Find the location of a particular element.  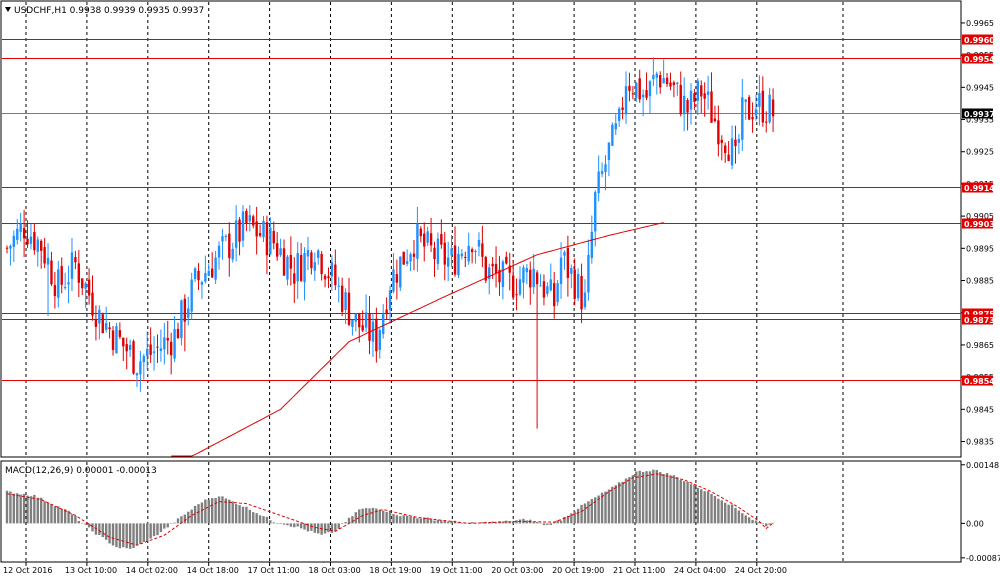

dropdown-triangle-icon is located at coordinates (8, 9).